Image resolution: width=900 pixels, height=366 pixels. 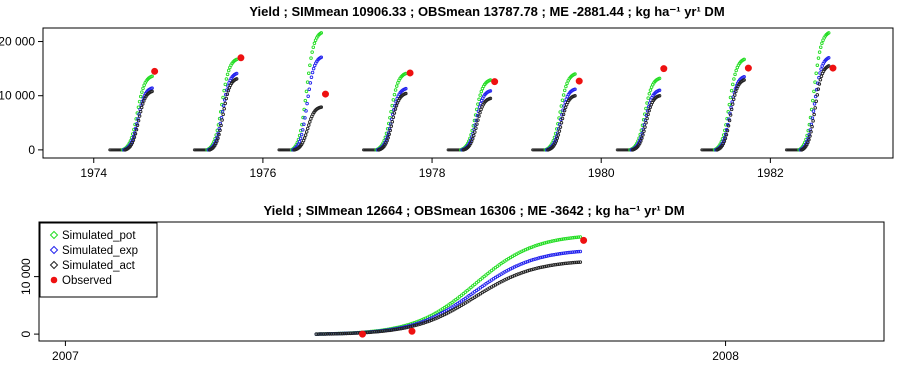 I want to click on x-axis-2: 2007 2008, so click(x=395, y=352).